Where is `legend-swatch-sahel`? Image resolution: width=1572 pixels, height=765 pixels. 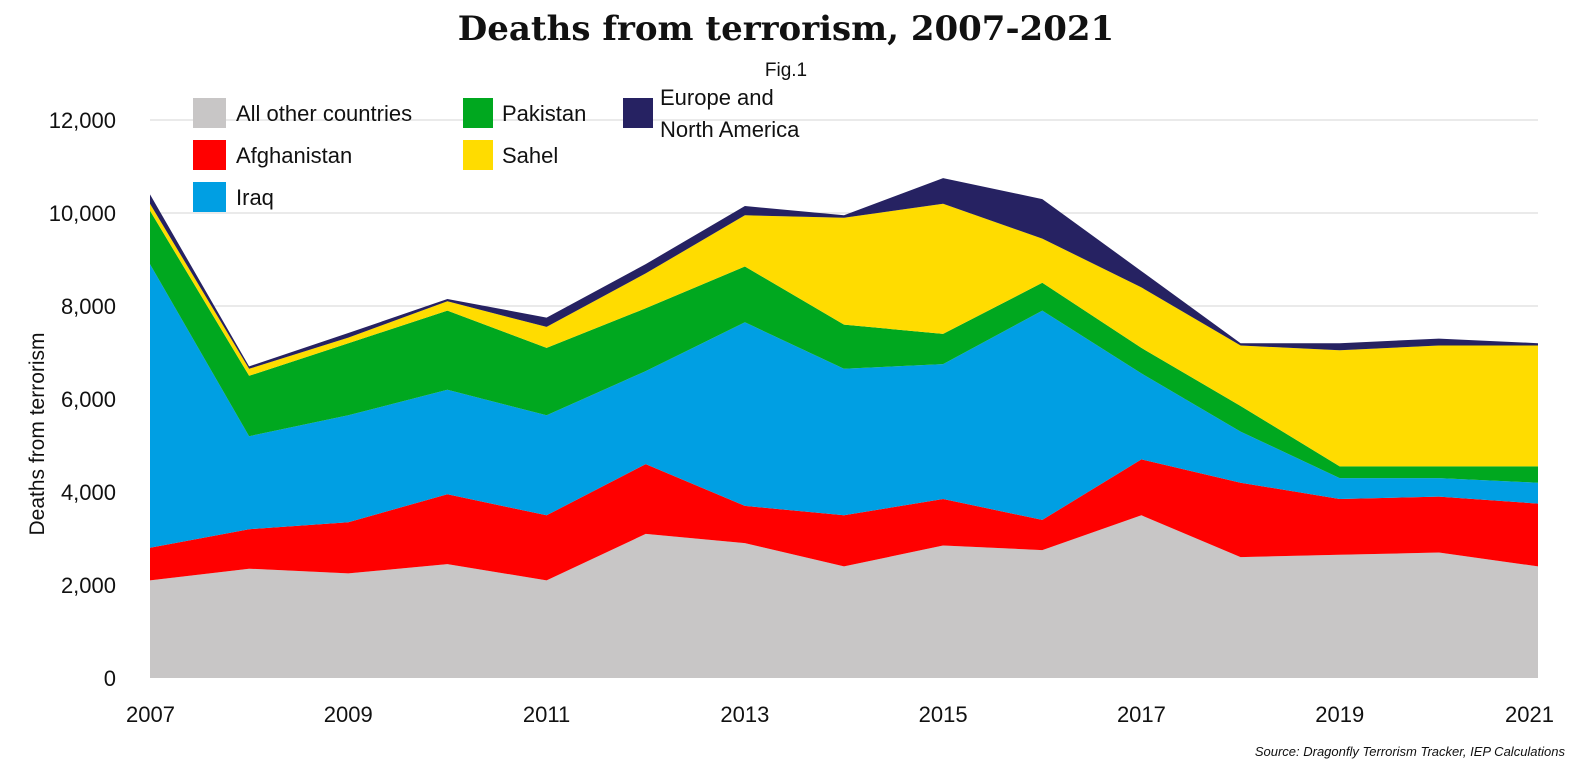
legend-swatch-sahel is located at coordinates (478, 155).